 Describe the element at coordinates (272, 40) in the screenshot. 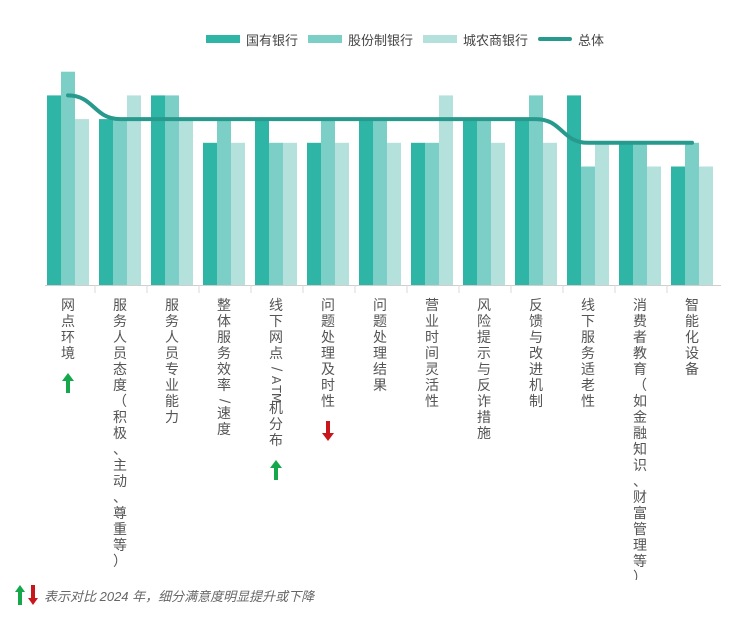

I see `legend-label-state-banks: 国有银行` at that location.